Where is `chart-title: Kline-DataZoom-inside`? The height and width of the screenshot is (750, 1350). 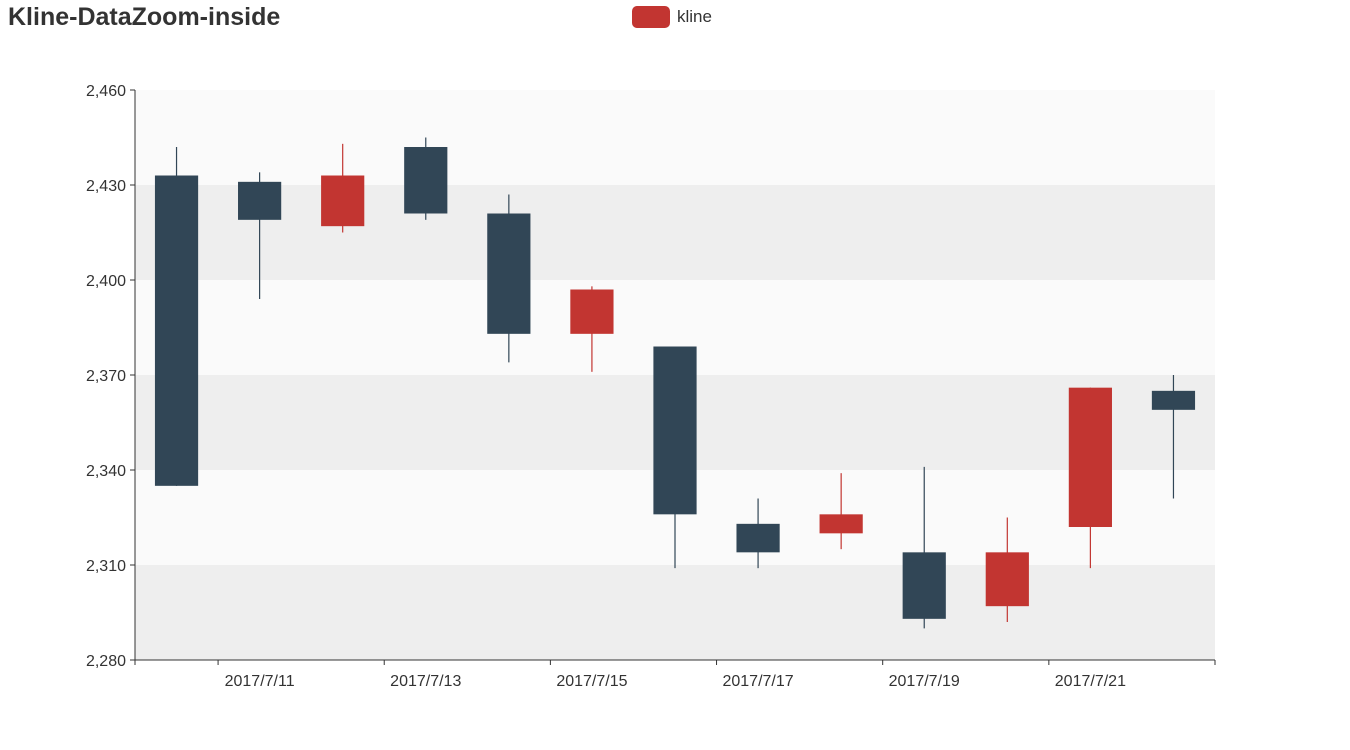
chart-title: Kline-DataZoom-inside is located at coordinates (144, 17).